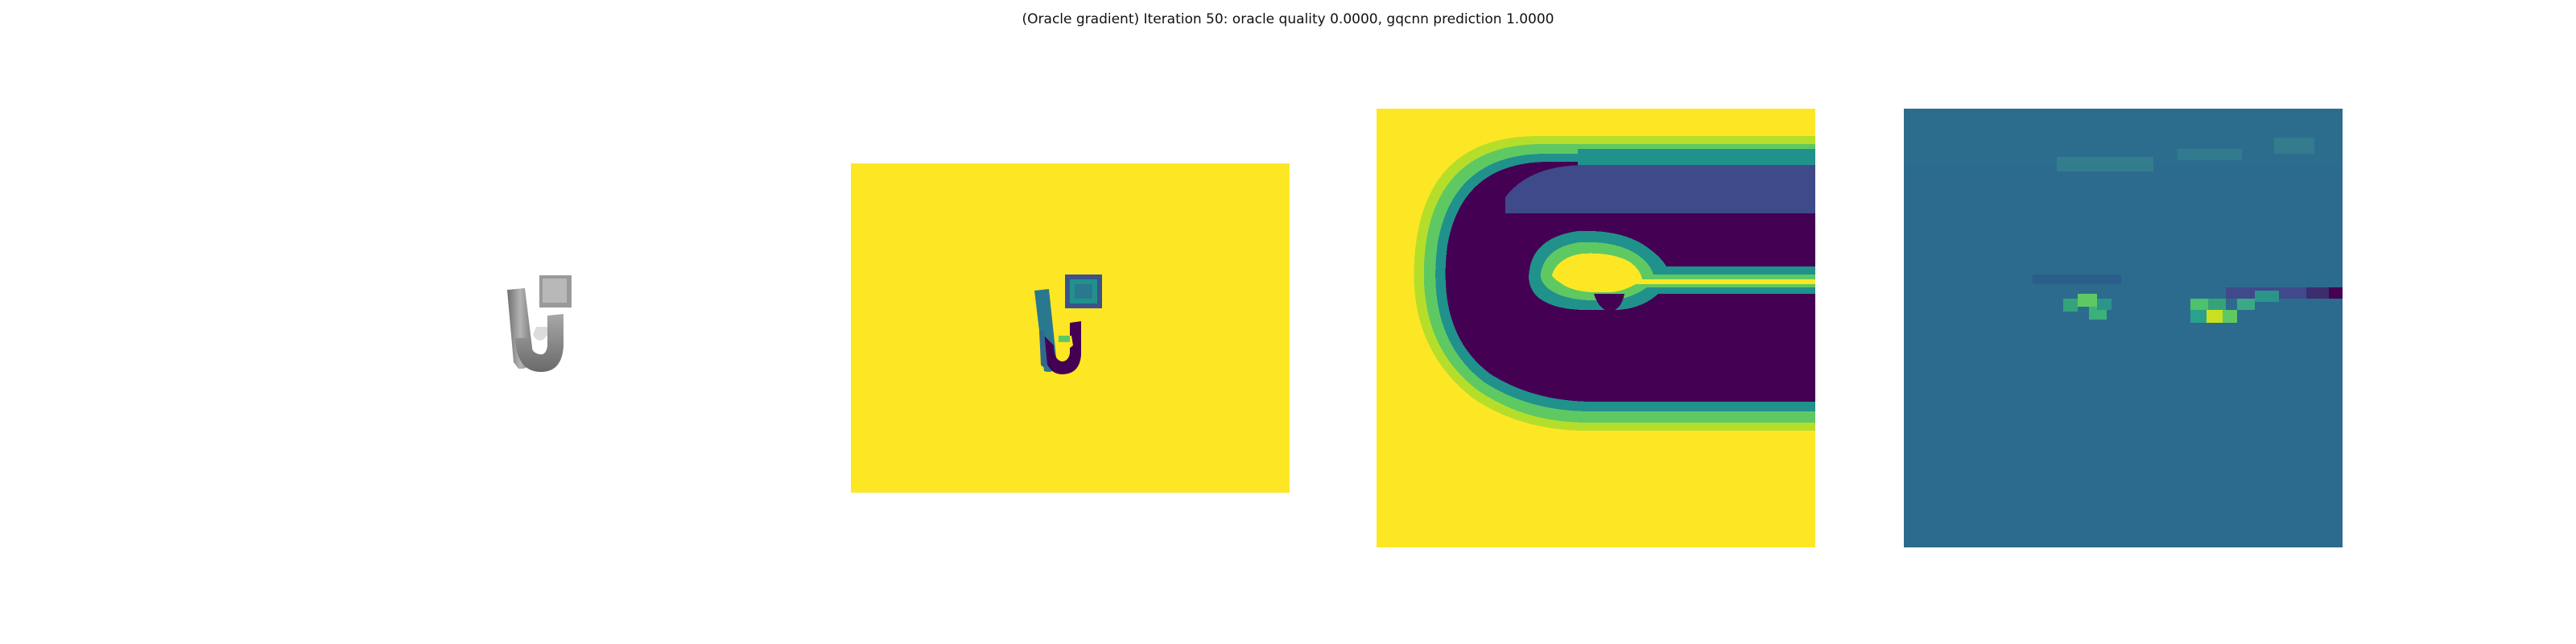 The height and width of the screenshot is (644, 2576). I want to click on depth-crop-image, so click(1596, 328).